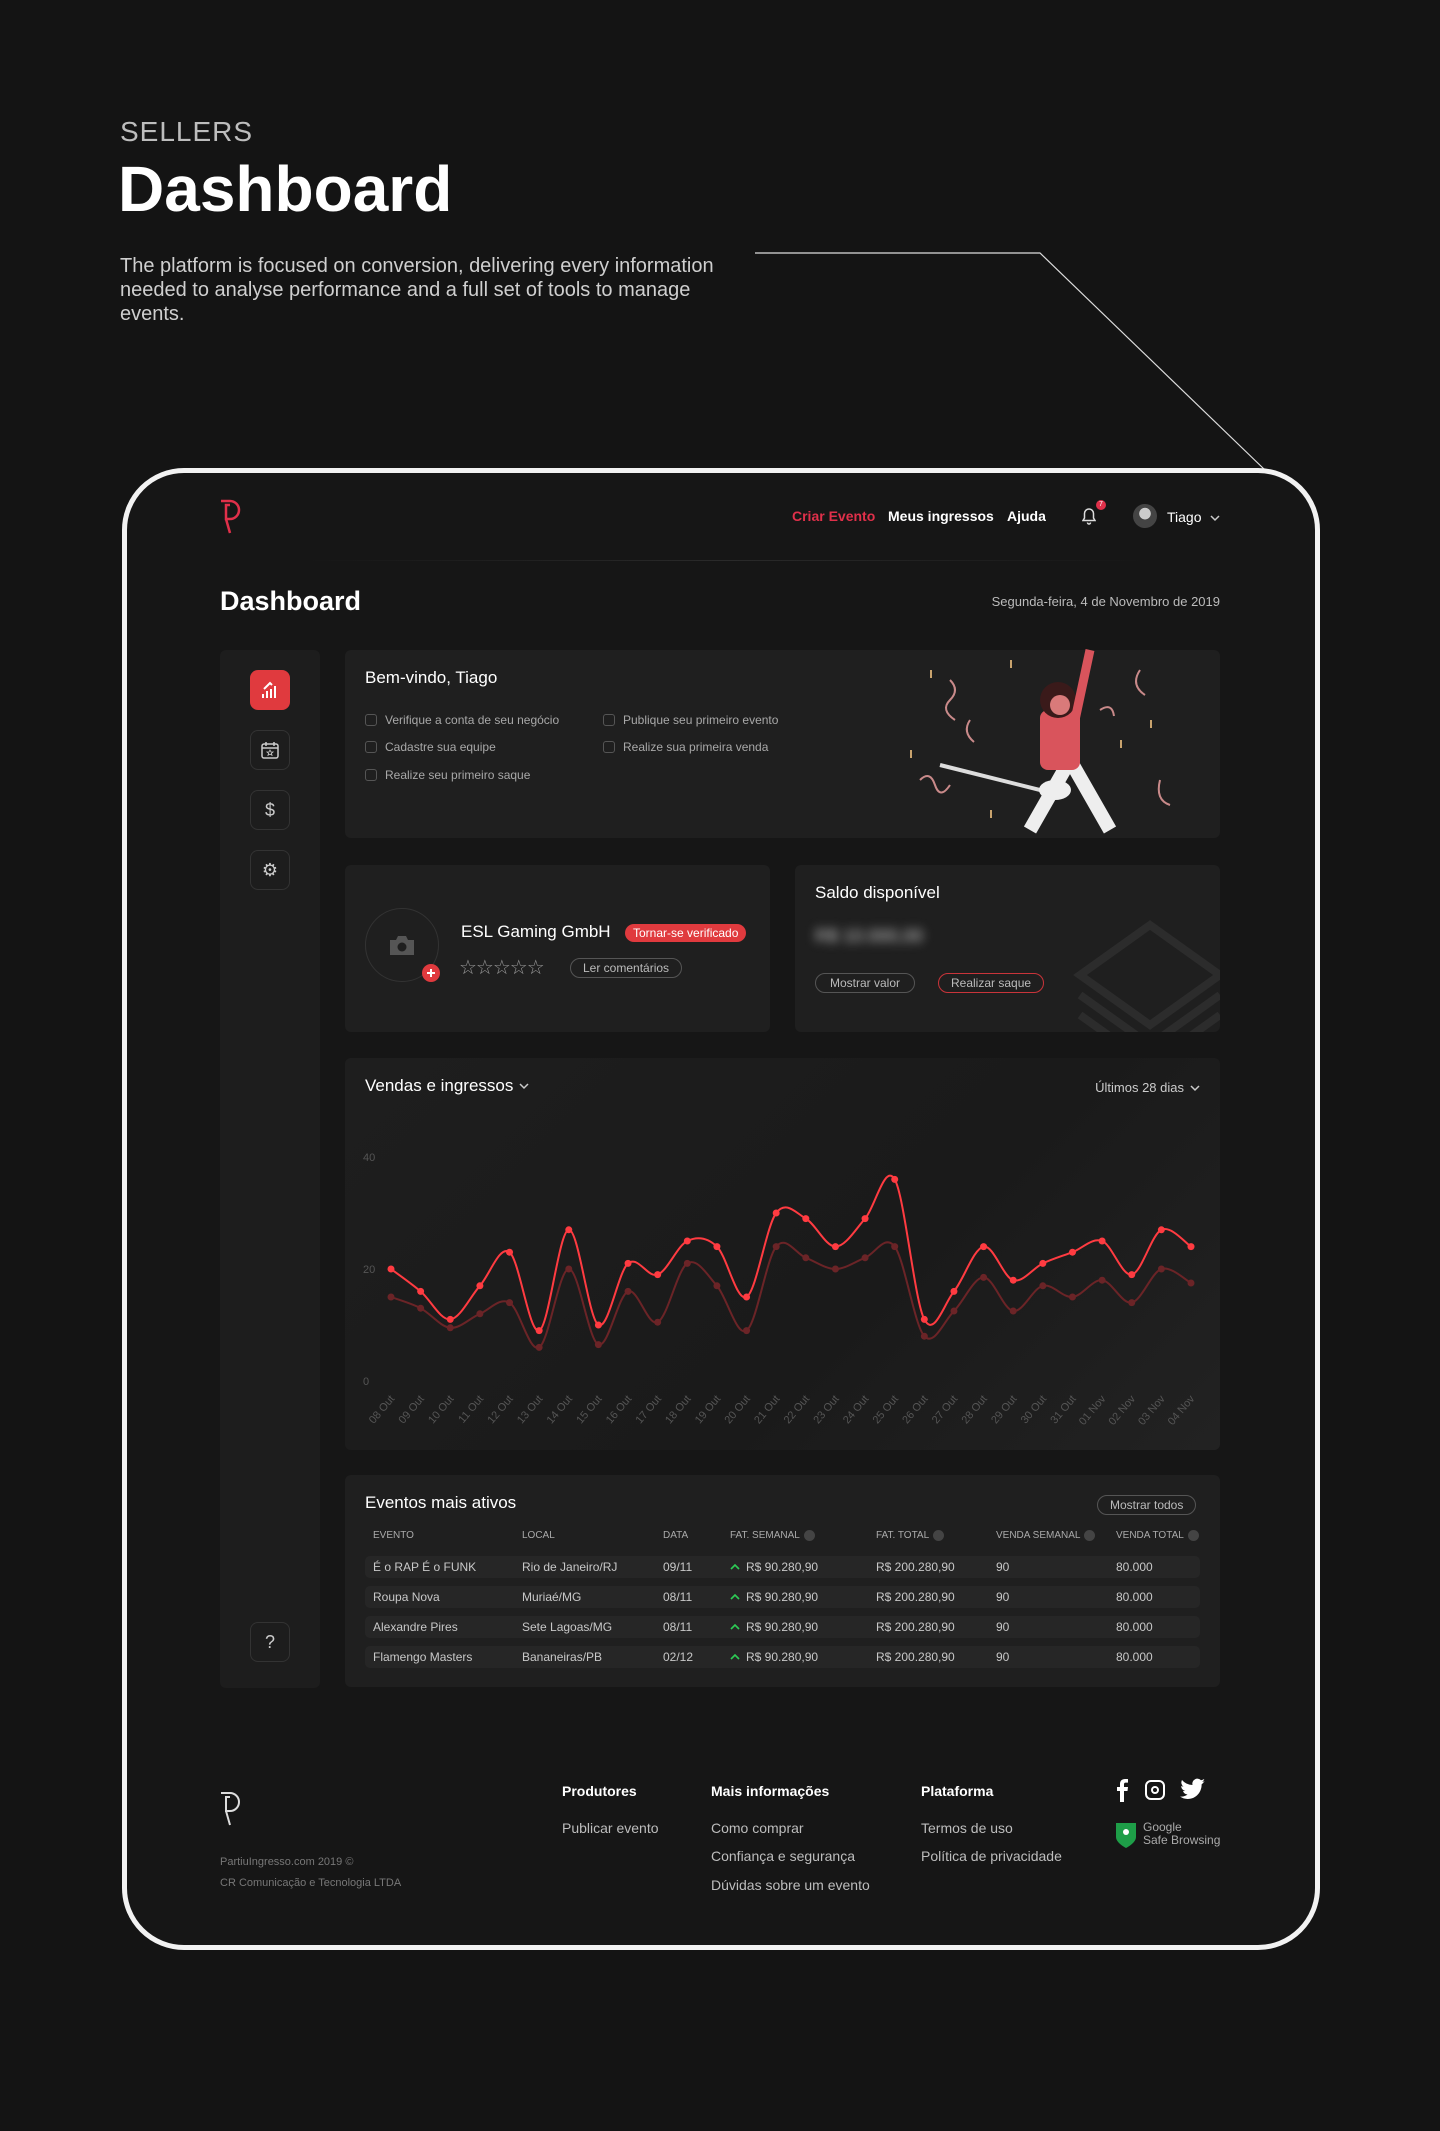  I want to click on trend-up-icon, so click(735, 1626).